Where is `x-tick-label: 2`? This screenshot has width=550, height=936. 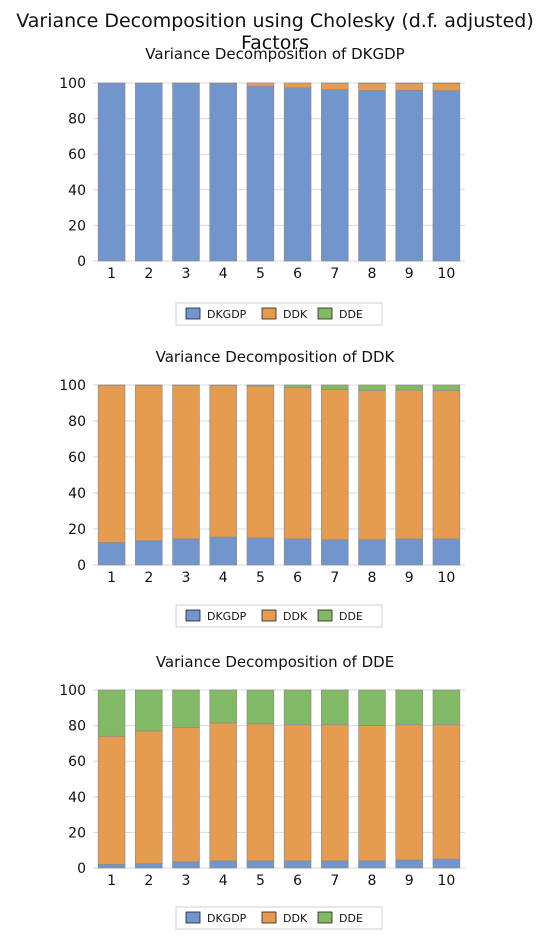
x-tick-label: 2 is located at coordinates (148, 578).